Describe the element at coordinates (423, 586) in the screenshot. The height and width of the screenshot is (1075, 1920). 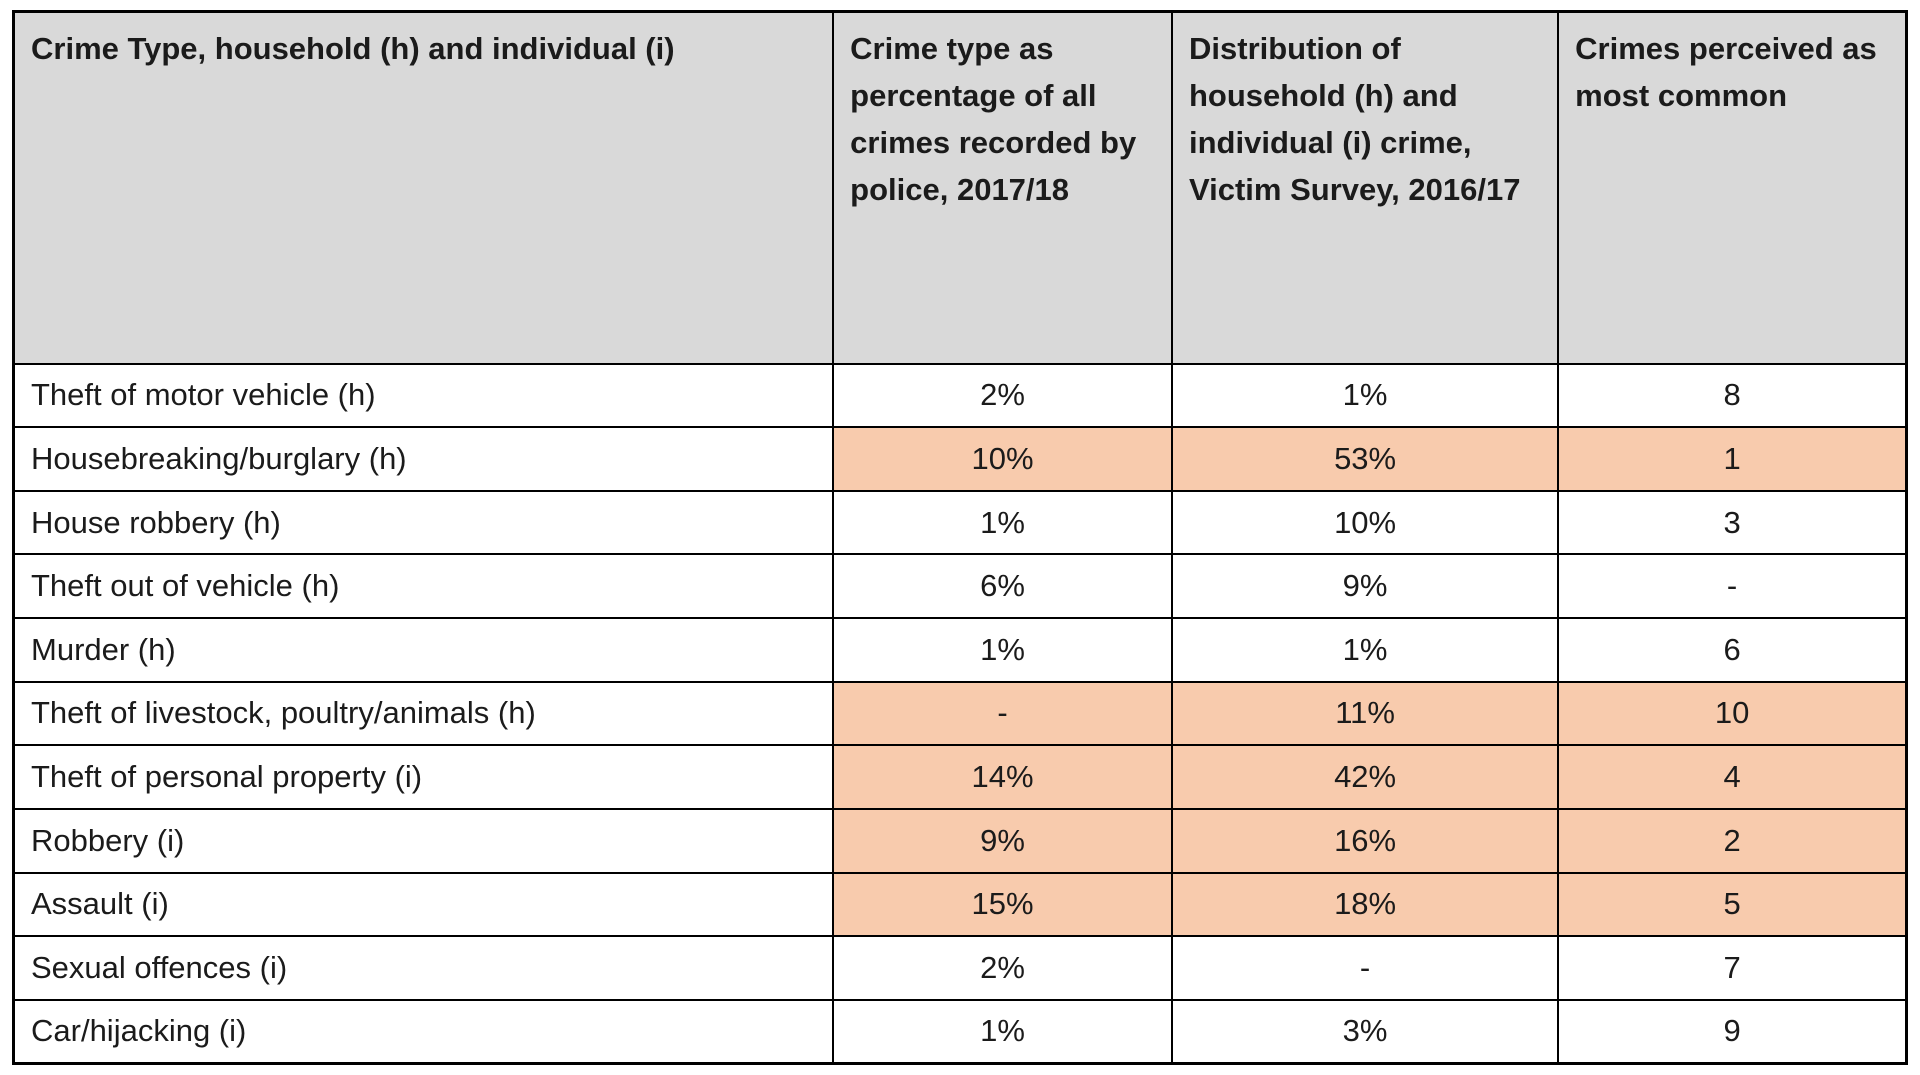
I see `crime-type-cell: Theft out of vehicle (h)` at that location.